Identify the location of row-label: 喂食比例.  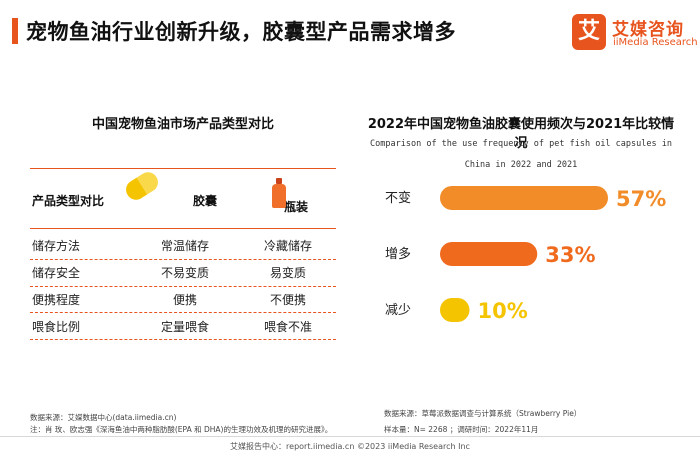
(56, 327).